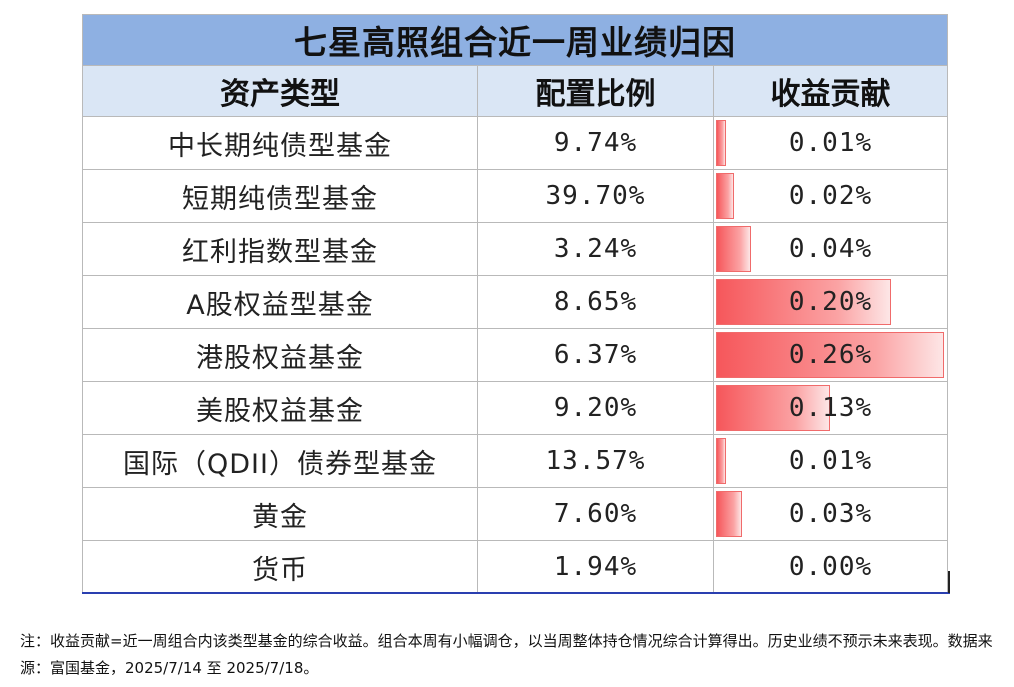 The width and height of the screenshot is (1014, 687). Describe the element at coordinates (596, 461) in the screenshot. I see `allocation-cell: 13.57%` at that location.